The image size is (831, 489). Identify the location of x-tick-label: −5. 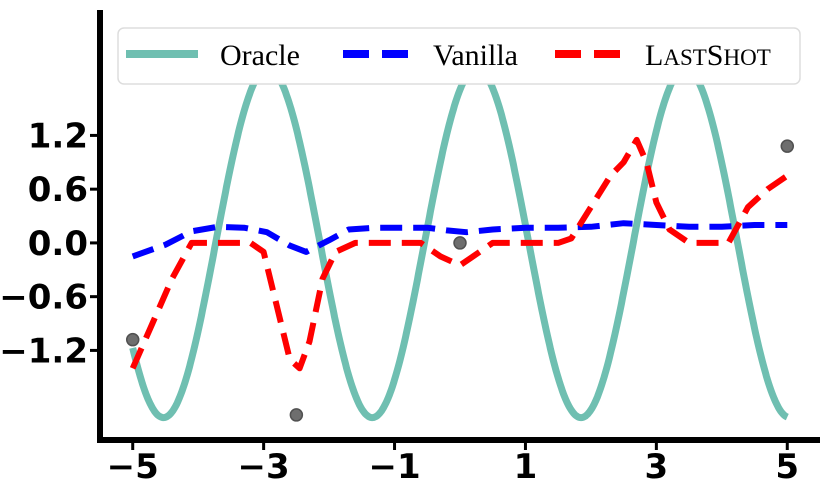
(133, 467).